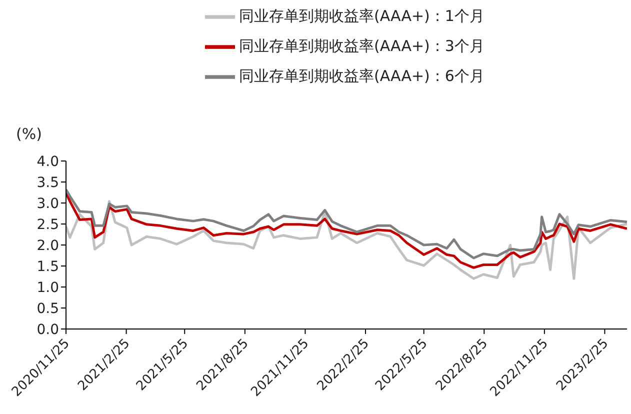 This screenshot has width=631, height=414. Describe the element at coordinates (361, 16) in the screenshot. I see `legend-label: 同业存单到期收益率(AAA+)：1个月` at that location.